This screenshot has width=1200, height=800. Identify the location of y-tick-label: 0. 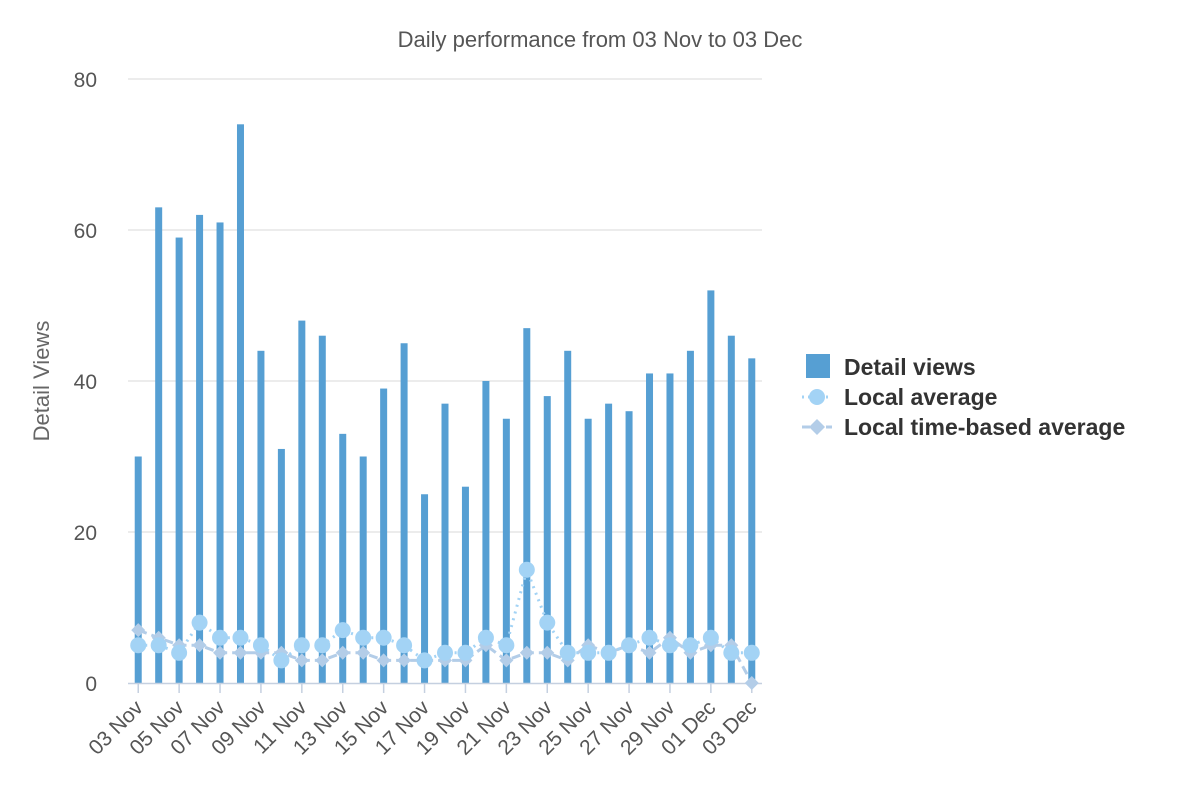
(91, 684).